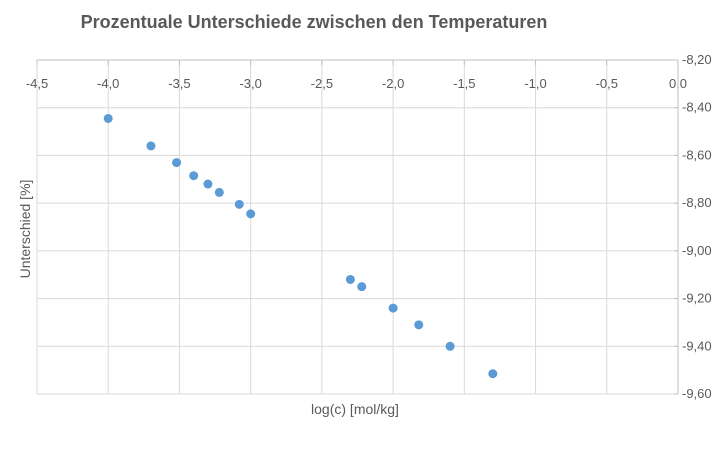  Describe the element at coordinates (697, 250) in the screenshot. I see `y-tick-label: -9,00` at that location.